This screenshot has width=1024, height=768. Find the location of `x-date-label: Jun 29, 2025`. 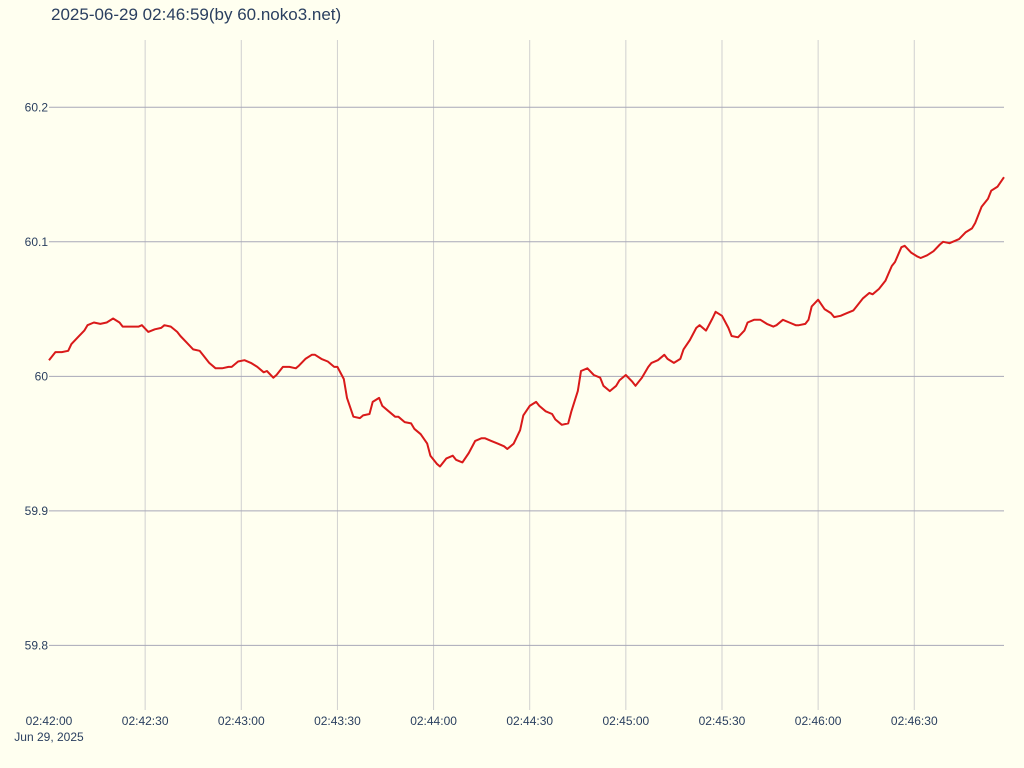

x-date-label: Jun 29, 2025 is located at coordinates (49, 737).